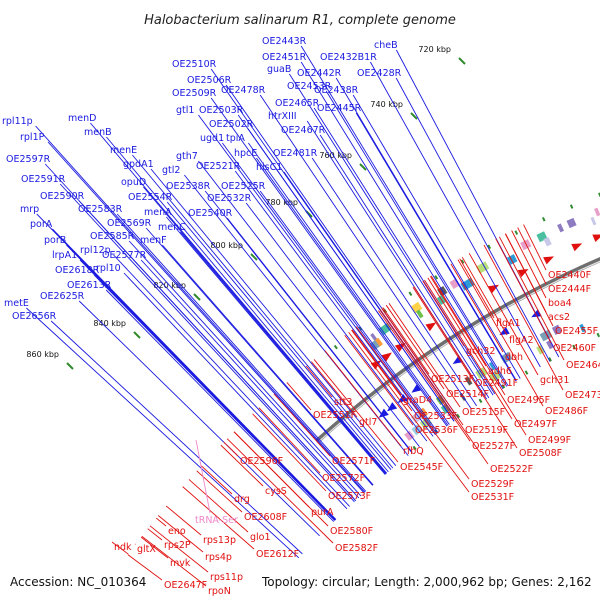 Image resolution: width=600 pixels, height=600 pixels. I want to click on reverse-gene-label: OE2525R, so click(243, 186).